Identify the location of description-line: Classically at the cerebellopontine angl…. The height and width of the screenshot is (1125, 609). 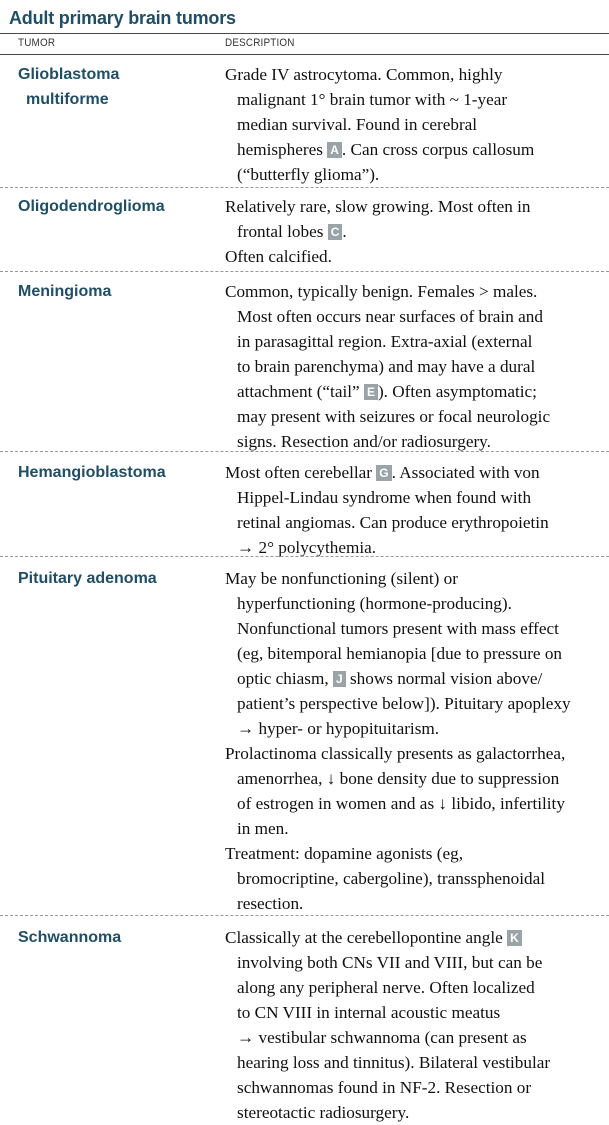
(416, 937).